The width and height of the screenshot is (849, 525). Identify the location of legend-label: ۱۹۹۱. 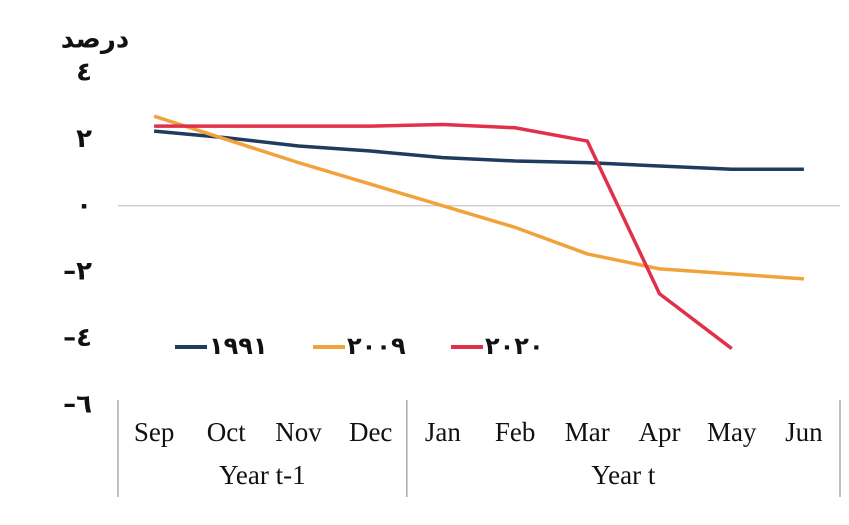
(238, 346).